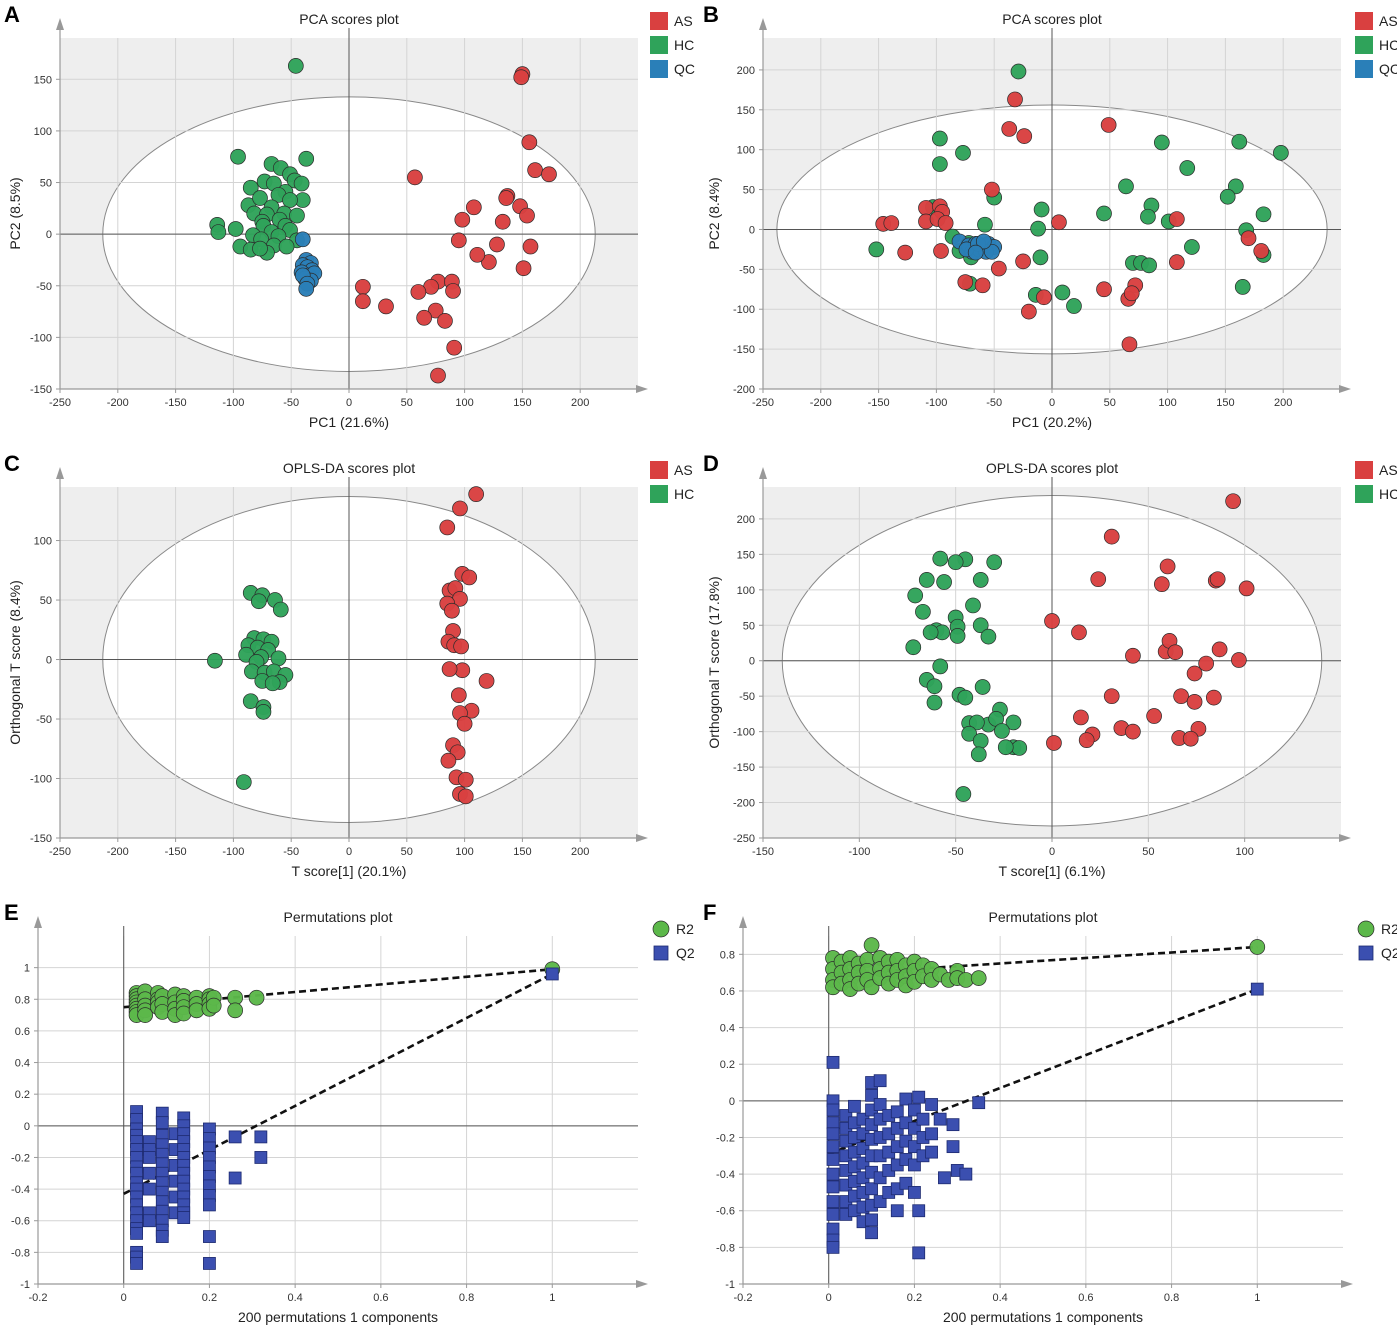 The image size is (1397, 1332). I want to click on y-tick-label-d: -200, so click(744, 804).